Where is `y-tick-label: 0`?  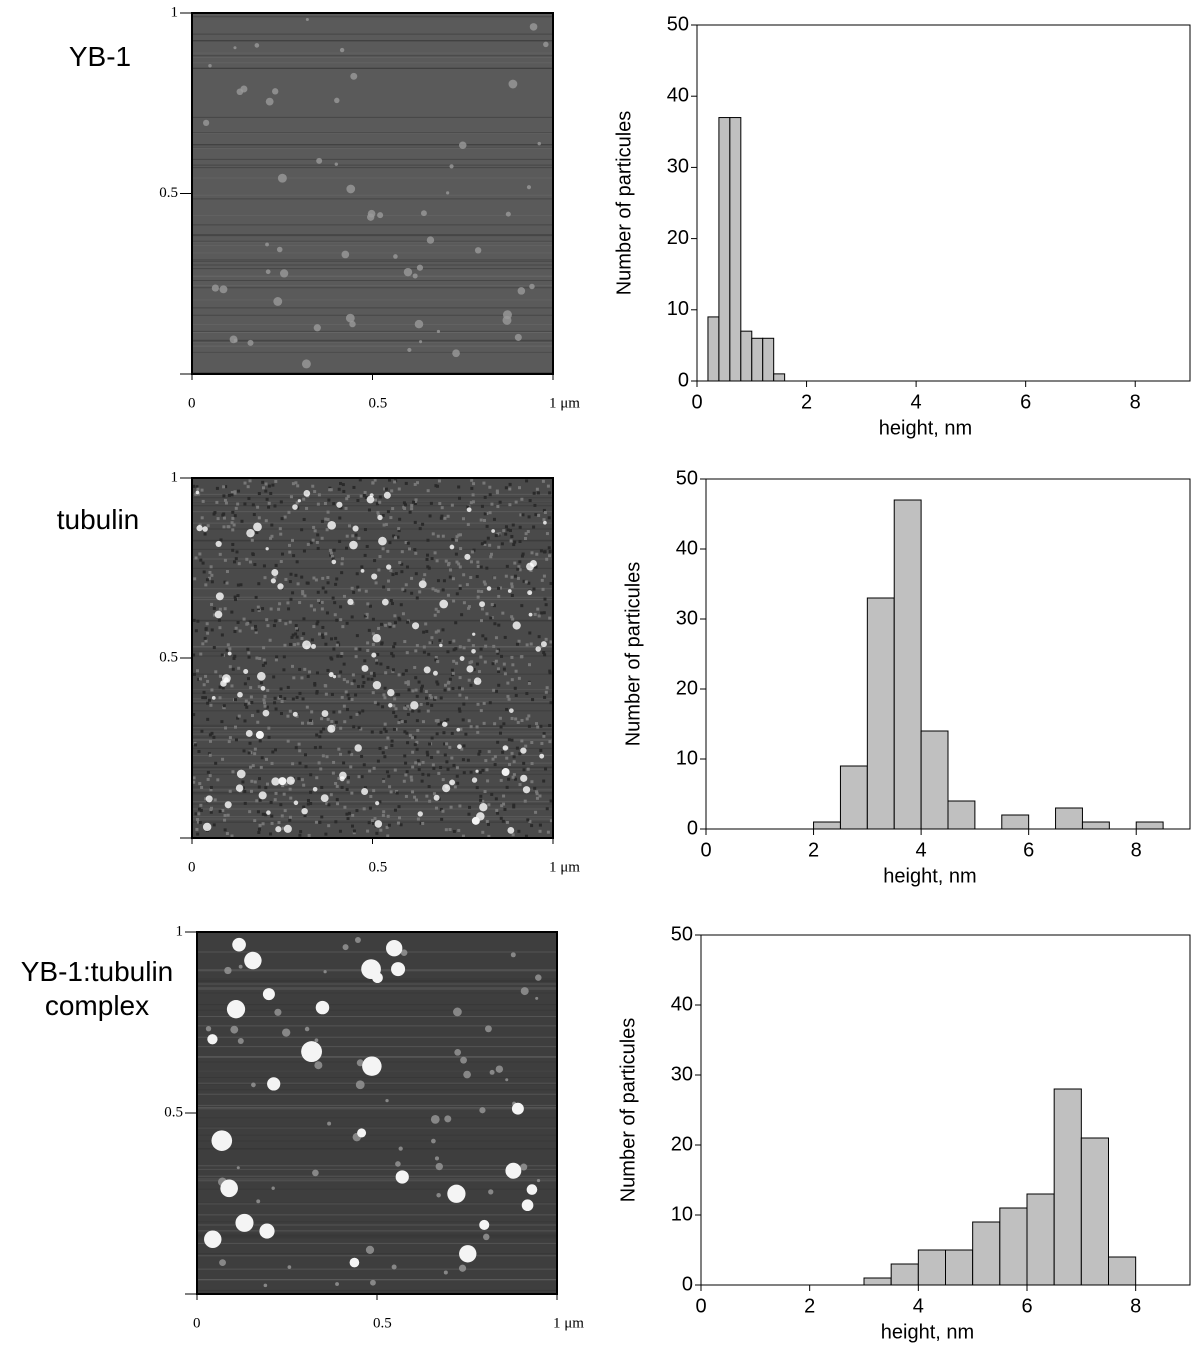 y-tick-label: 0 is located at coordinates (687, 1284).